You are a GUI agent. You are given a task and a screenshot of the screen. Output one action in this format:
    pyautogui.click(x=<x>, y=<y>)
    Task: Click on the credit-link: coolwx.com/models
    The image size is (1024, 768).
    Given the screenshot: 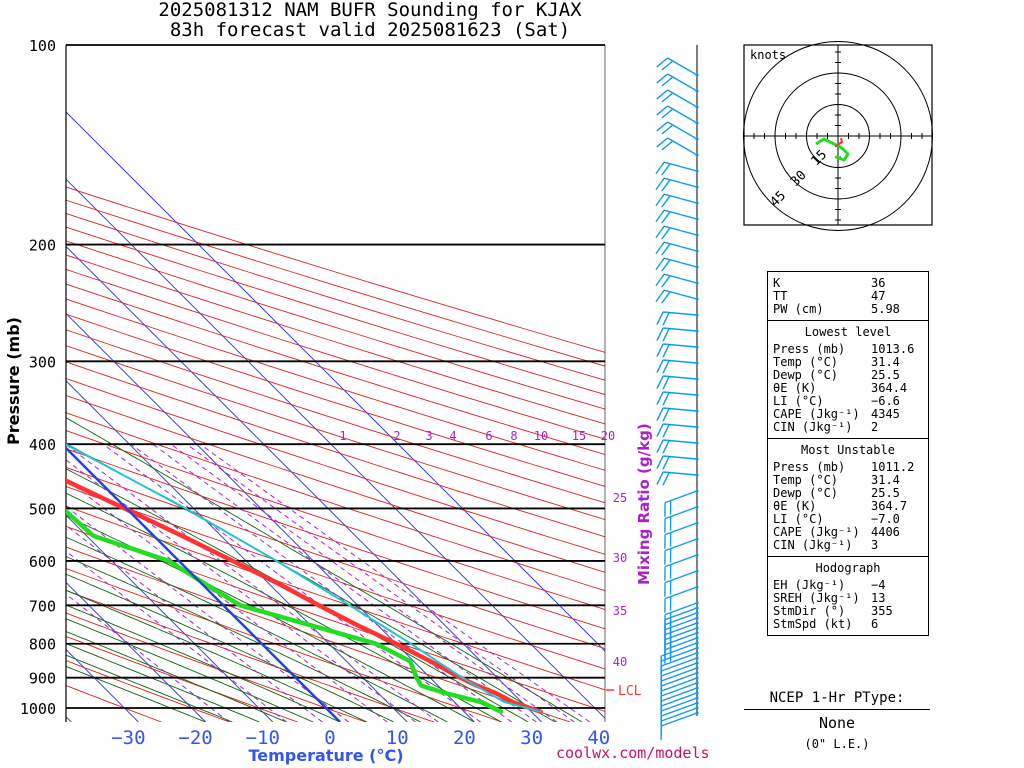 What is the action you would take?
    pyautogui.click(x=633, y=753)
    